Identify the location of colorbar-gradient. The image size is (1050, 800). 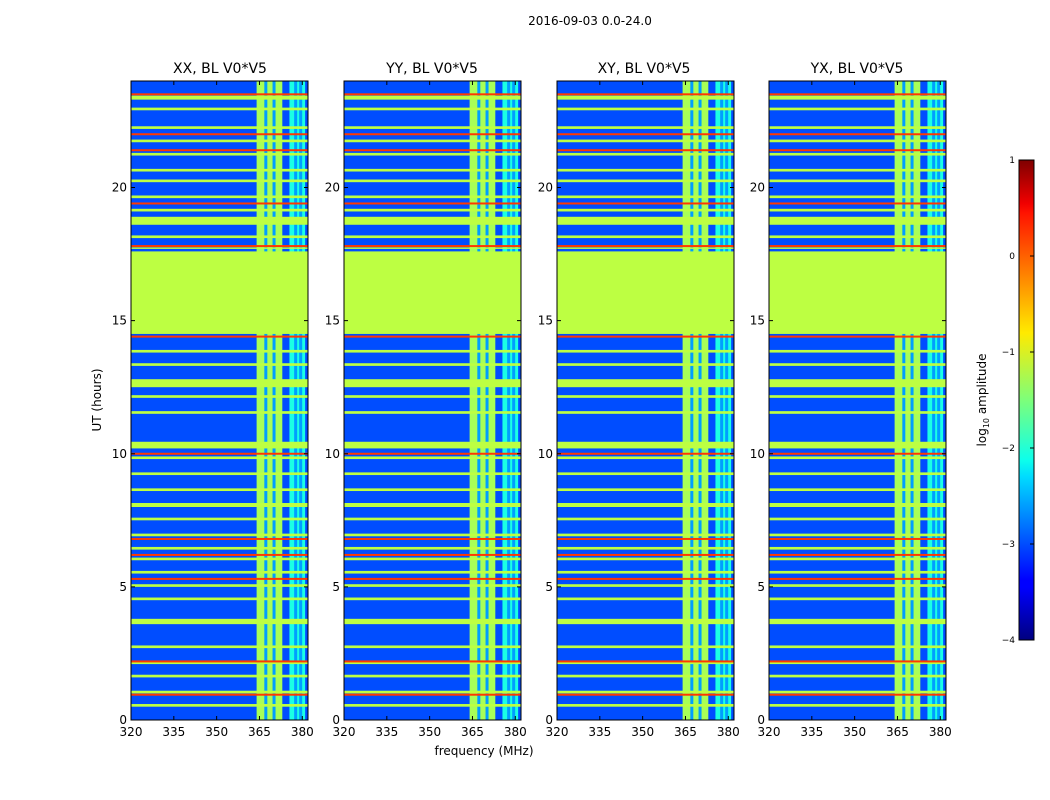
(1026, 400).